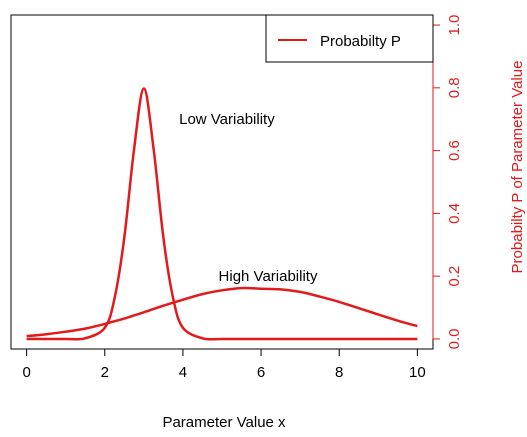 This screenshot has height=437, width=527. What do you see at coordinates (454, 25) in the screenshot?
I see `y-tick-label: 1.0` at bounding box center [454, 25].